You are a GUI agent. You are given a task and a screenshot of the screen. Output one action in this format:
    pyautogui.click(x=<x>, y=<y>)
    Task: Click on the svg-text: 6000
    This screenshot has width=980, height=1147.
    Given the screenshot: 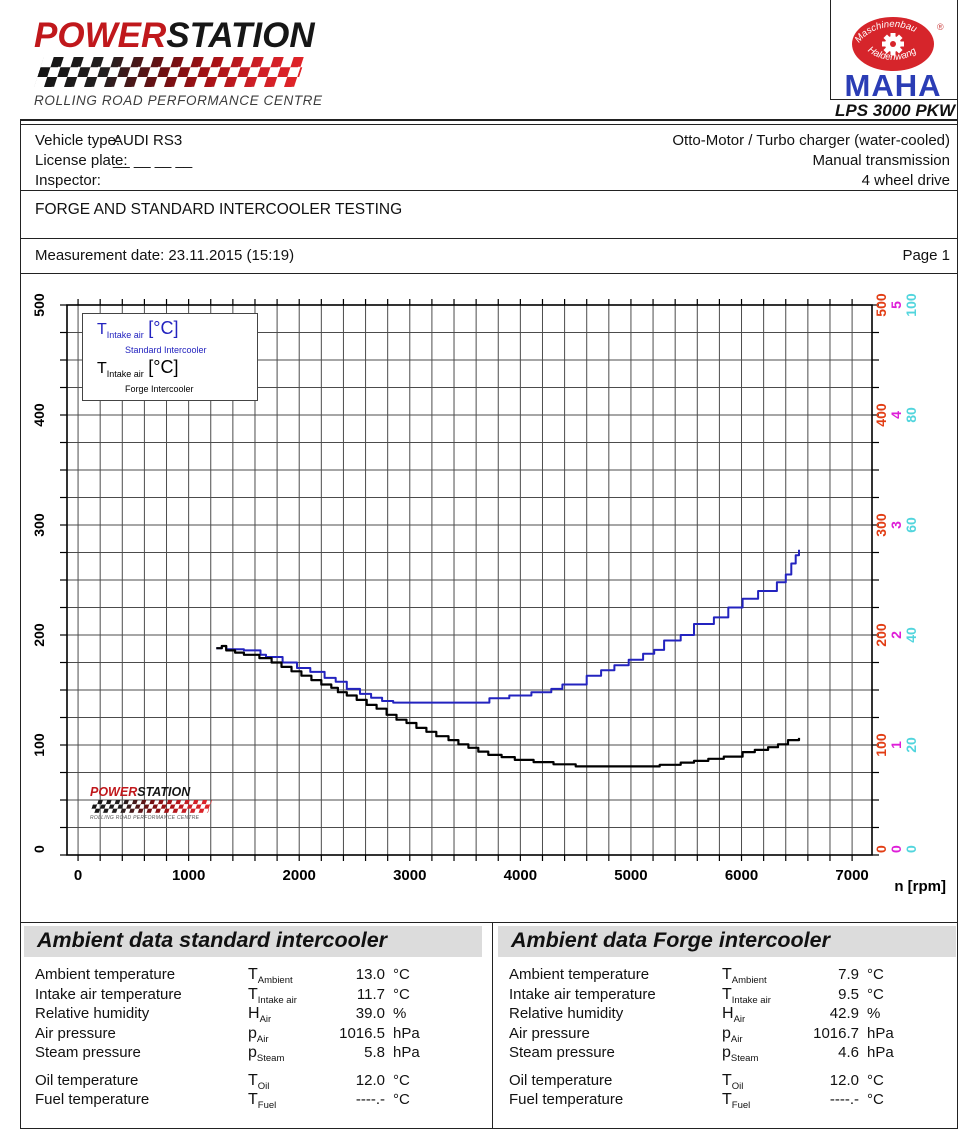 What is the action you would take?
    pyautogui.click(x=741, y=875)
    